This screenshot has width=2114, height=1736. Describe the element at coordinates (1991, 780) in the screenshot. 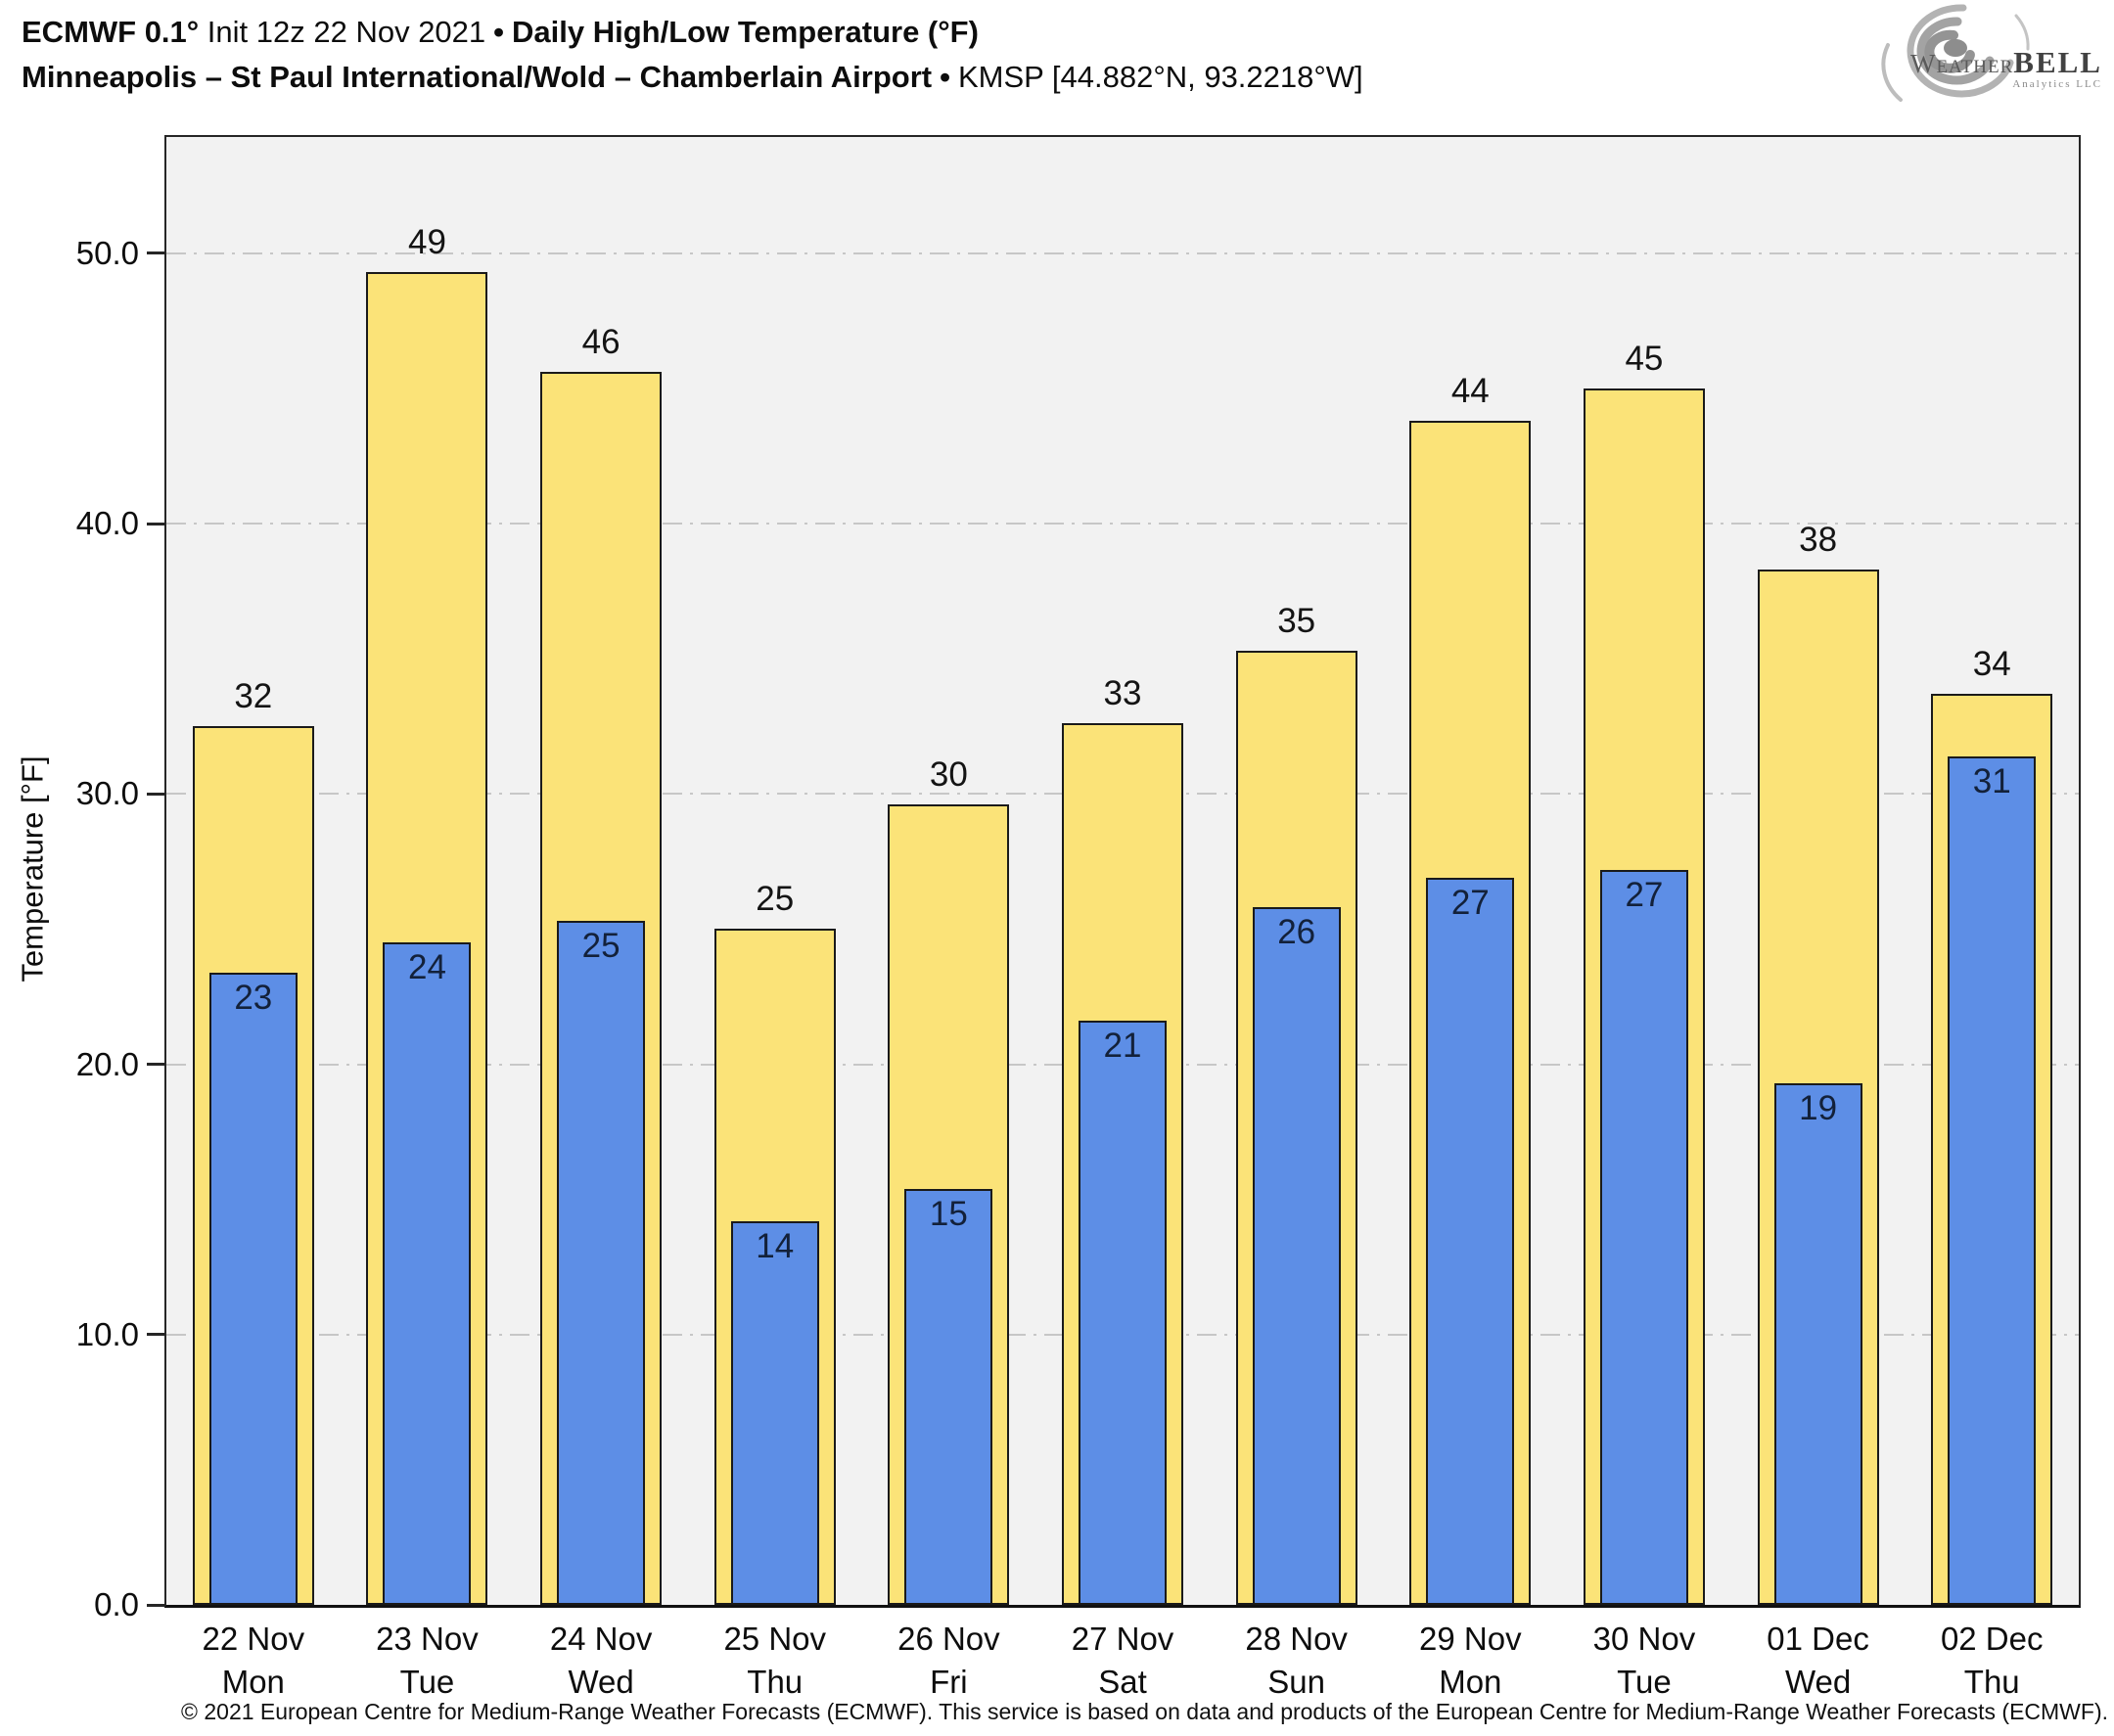

I see `low-value-label: 31` at that location.